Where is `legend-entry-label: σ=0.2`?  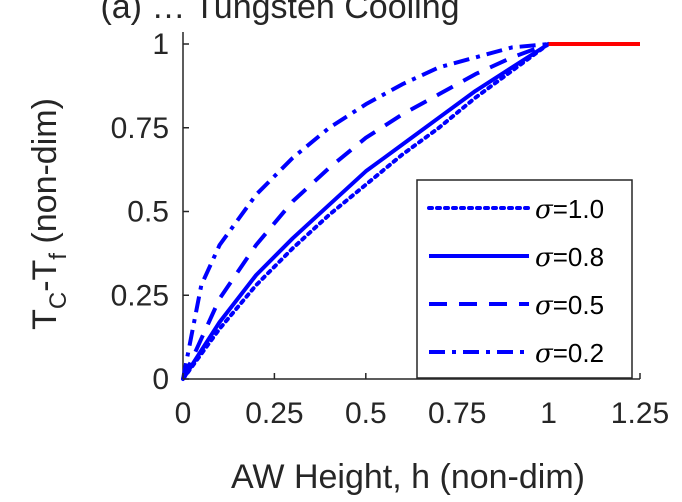 legend-entry-label: σ=0.2 is located at coordinates (569, 353).